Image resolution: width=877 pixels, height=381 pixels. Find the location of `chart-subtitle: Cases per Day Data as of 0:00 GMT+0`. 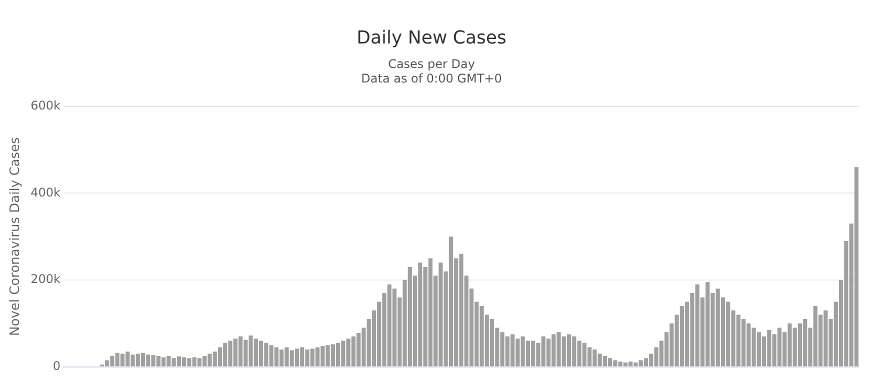

chart-subtitle: Cases per Day Data as of 0:00 GMT+0 is located at coordinates (431, 71).